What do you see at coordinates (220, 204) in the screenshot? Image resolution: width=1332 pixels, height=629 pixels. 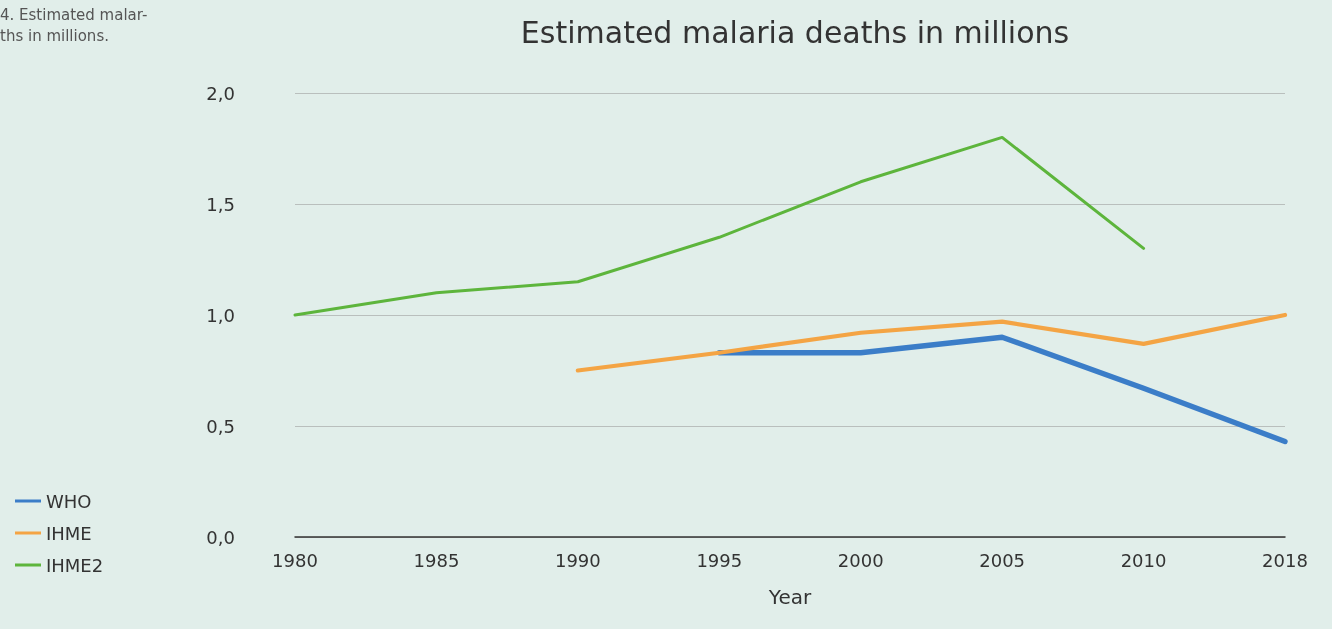 I see `y-tick-label: 1,5` at bounding box center [220, 204].